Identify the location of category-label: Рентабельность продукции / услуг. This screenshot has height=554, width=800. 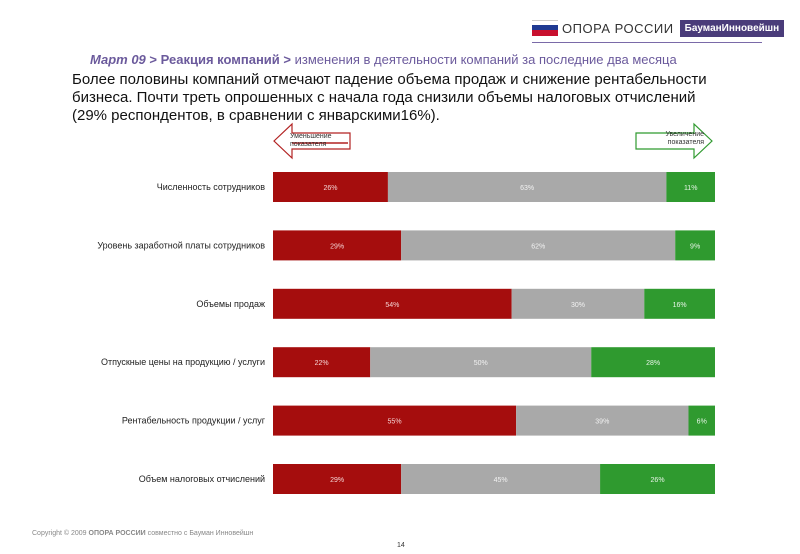
(194, 421).